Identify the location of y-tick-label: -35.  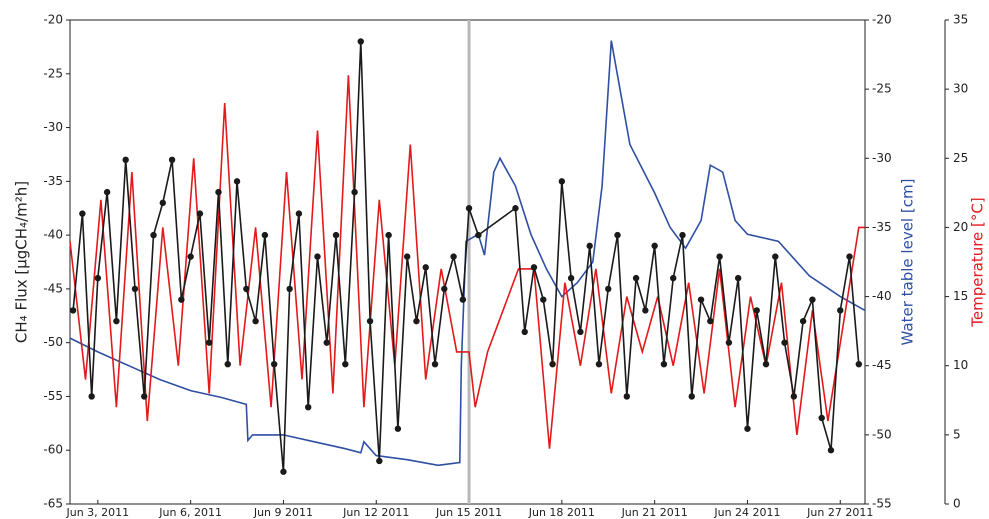
(53, 181).